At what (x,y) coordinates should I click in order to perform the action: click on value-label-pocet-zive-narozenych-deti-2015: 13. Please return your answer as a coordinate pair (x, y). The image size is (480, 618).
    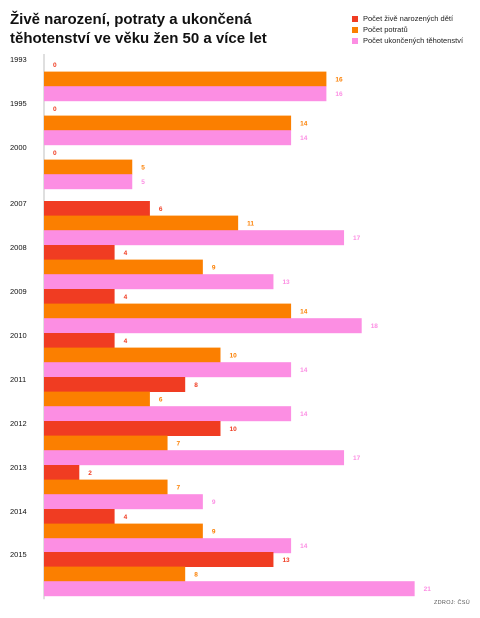
    Looking at the image, I should click on (286, 560).